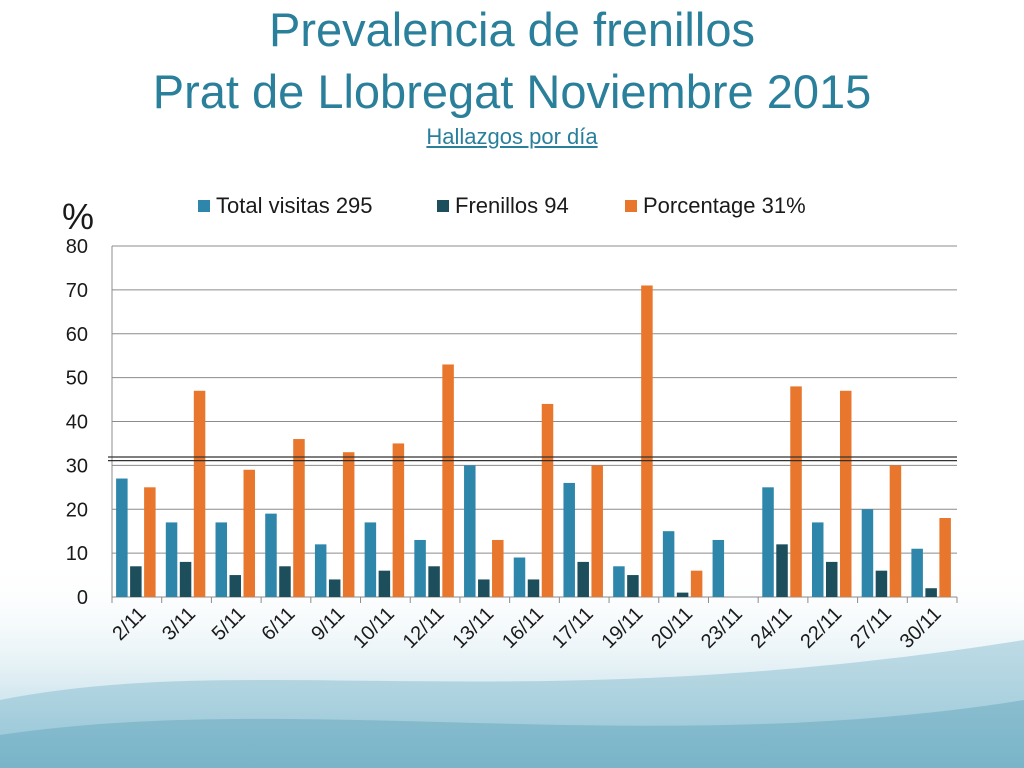 This screenshot has height=768, width=1024. I want to click on x-tick-label: 20/11, so click(672, 628).